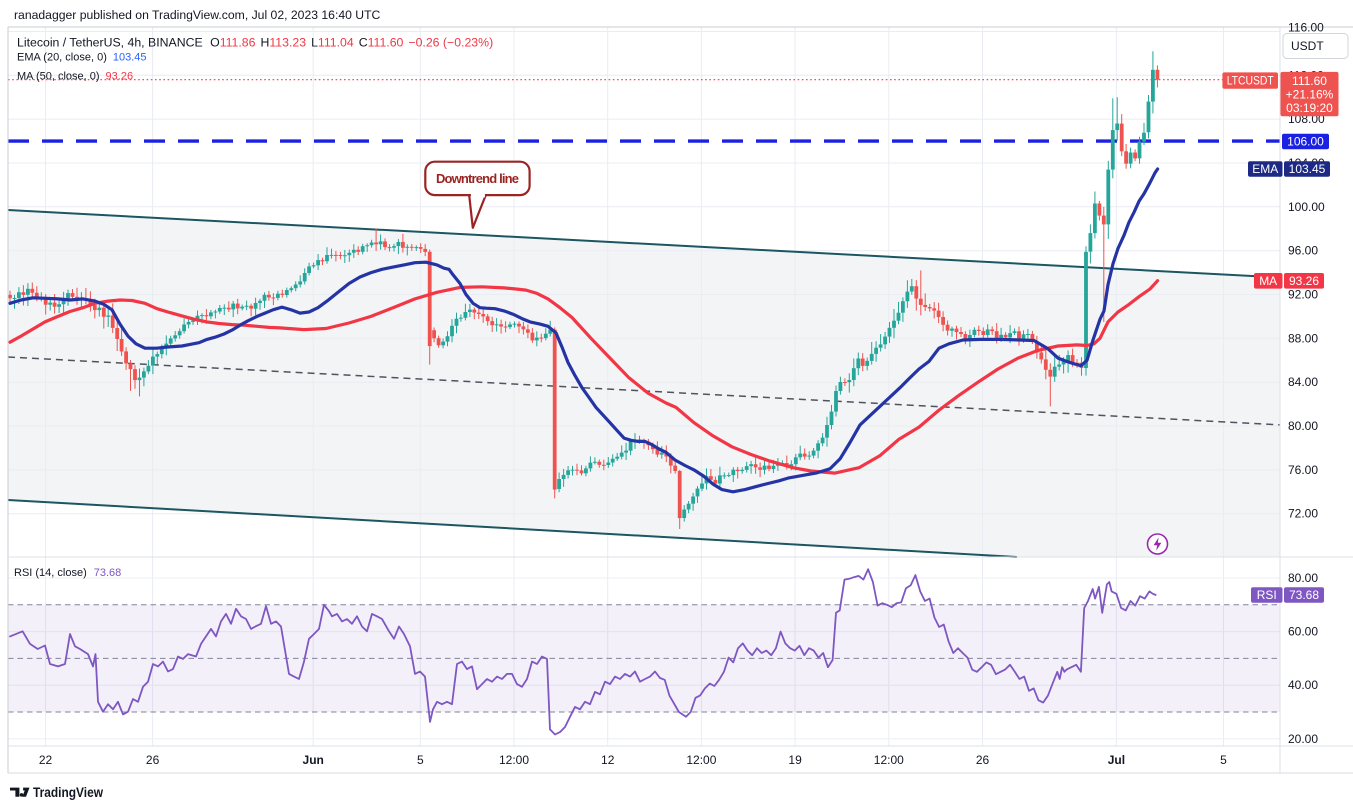  I want to click on svg-text: 76.00, so click(1303, 470).